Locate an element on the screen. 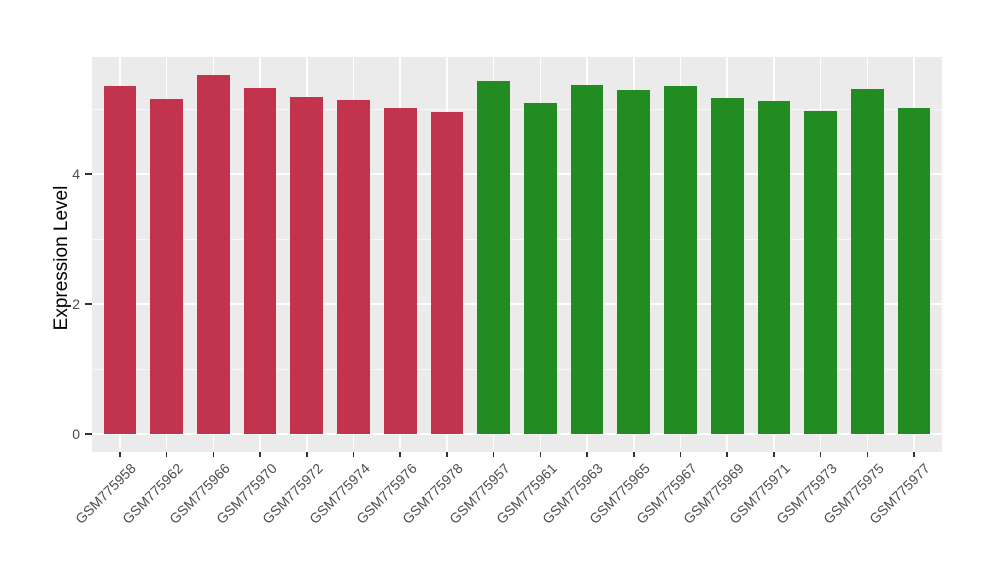 Image resolution: width=1000 pixels, height=580 pixels. bar-GSM775958 is located at coordinates (120, 260).